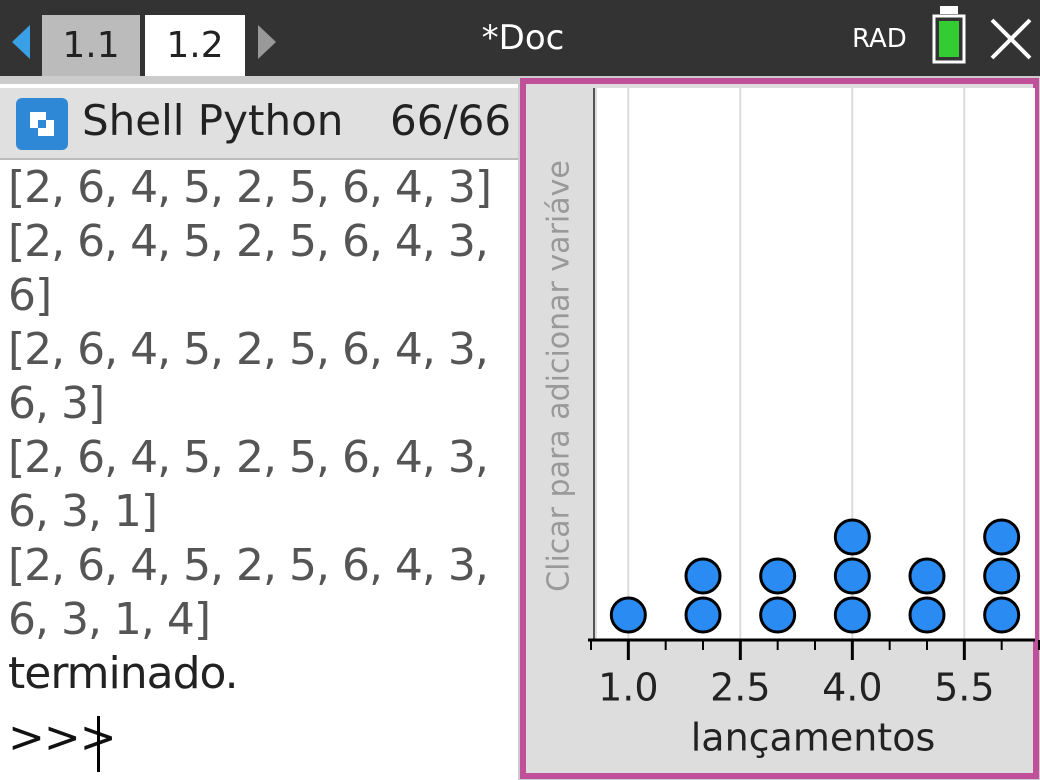 Image resolution: width=1040 pixels, height=780 pixels. What do you see at coordinates (250, 187) in the screenshot?
I see `shell-line: [2, 6, 4, 5, 2, 5, 6, 4, 3]` at bounding box center [250, 187].